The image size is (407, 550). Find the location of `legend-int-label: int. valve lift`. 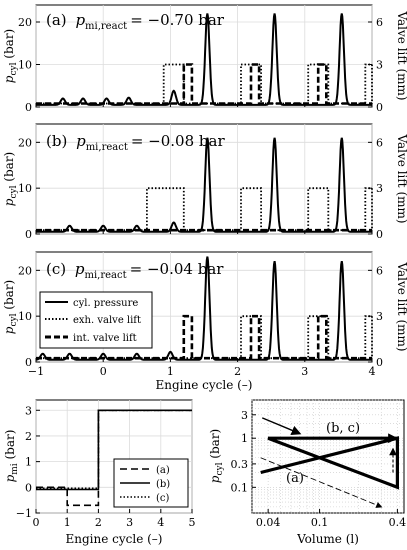

legend-int-label: int. valve lift is located at coordinates (105, 338).